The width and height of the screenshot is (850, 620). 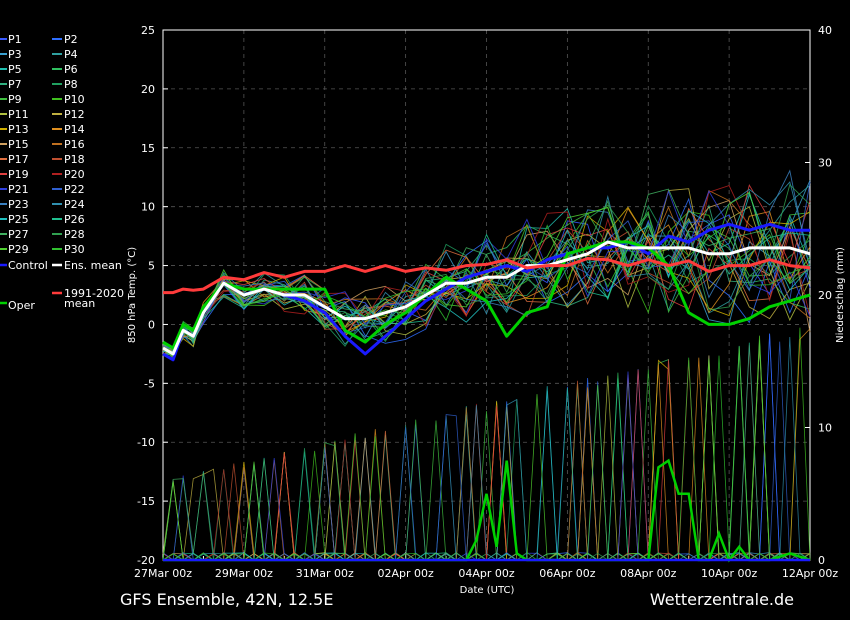 What do you see at coordinates (325, 573) in the screenshot?
I see `x-tick-label: 31Mar 00z` at bounding box center [325, 573].